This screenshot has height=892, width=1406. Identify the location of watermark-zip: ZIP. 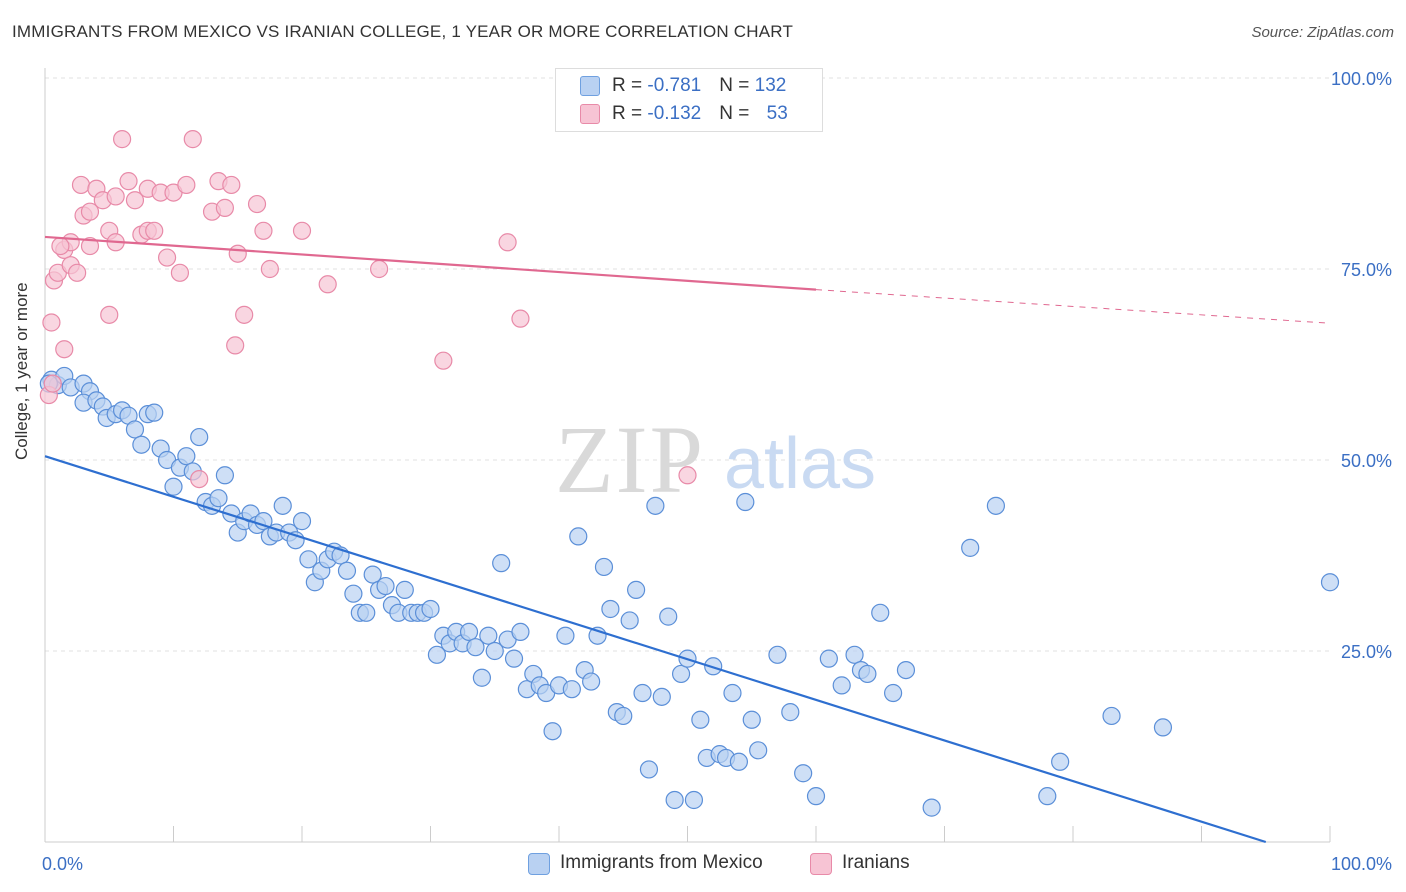
(630, 459).